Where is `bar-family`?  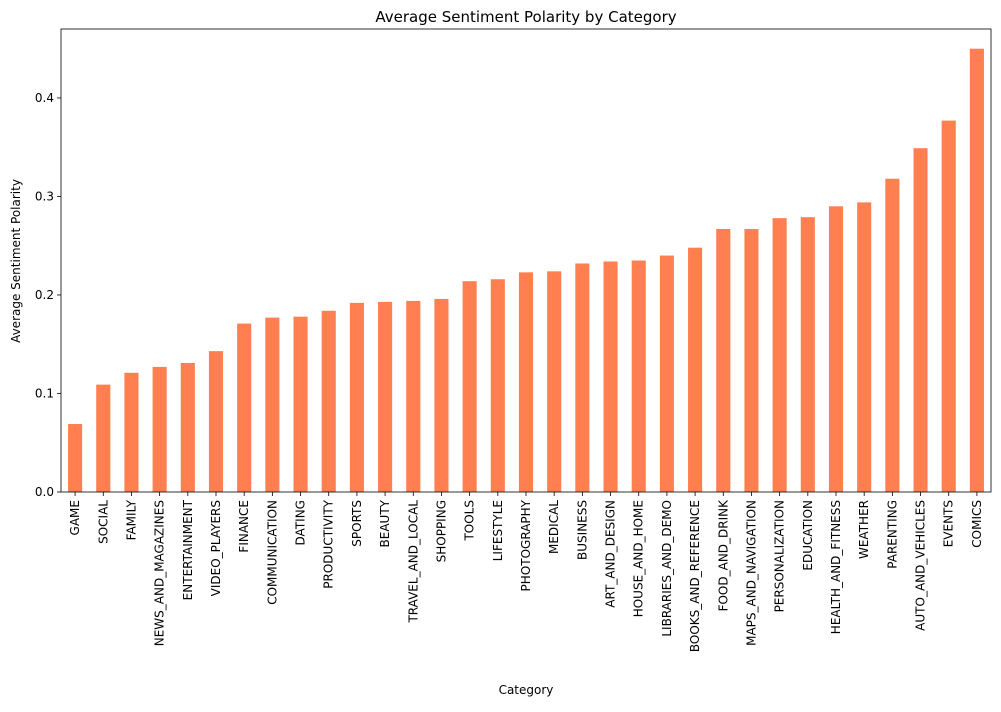
bar-family is located at coordinates (131, 432).